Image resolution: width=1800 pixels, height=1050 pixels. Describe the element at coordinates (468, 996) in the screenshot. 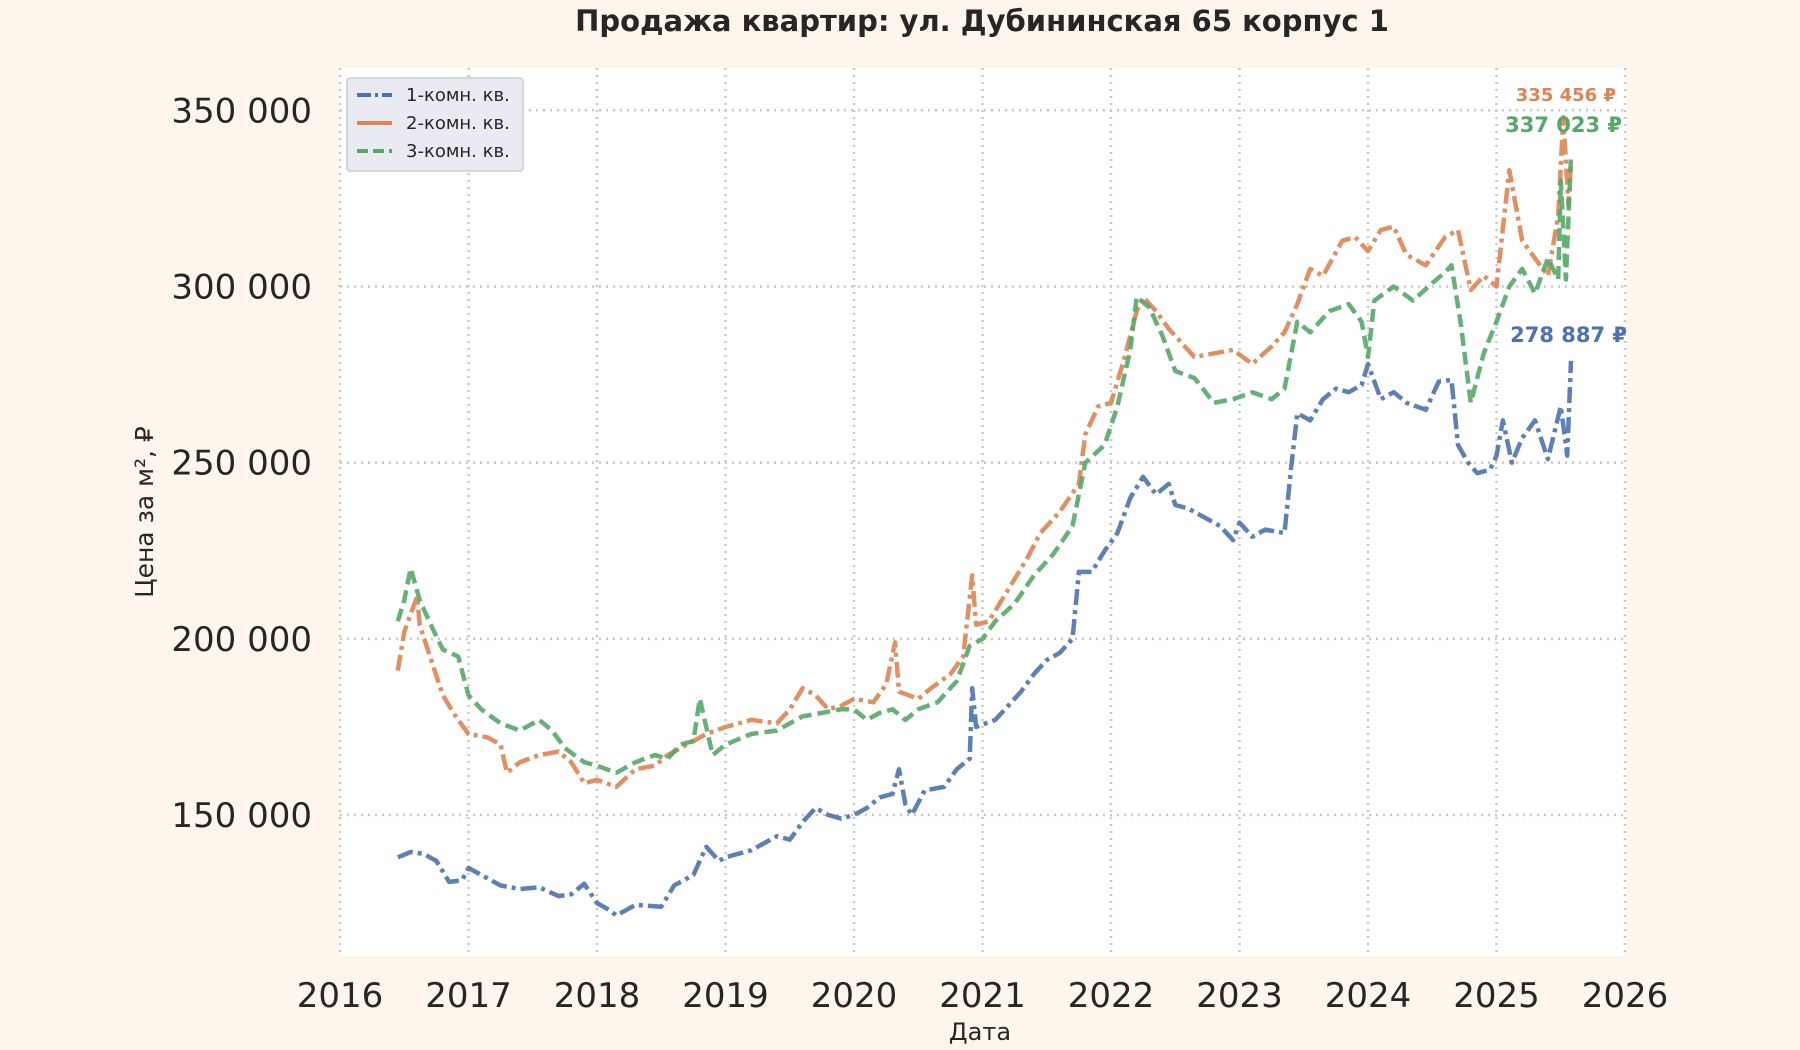

I see `x-tick-label: 2017` at that location.